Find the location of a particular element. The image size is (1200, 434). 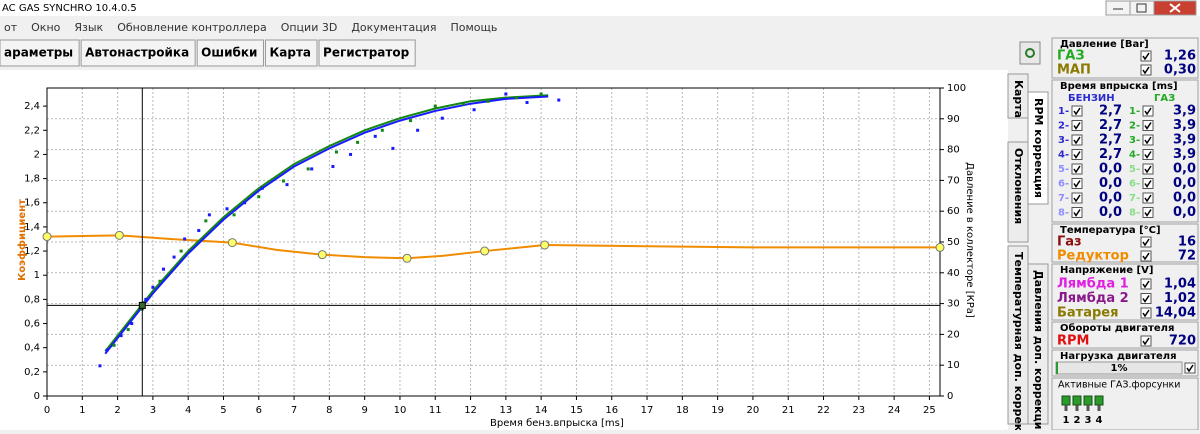

panel-label: ГАЗ is located at coordinates (1071, 56).